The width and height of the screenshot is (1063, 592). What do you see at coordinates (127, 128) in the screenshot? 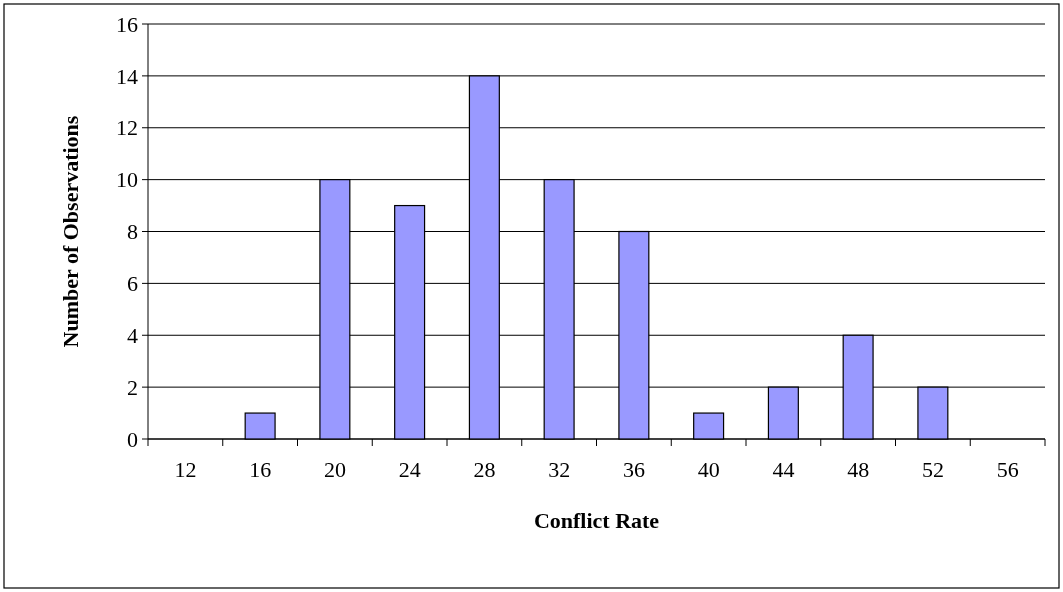
I see `y-tick-label: 12` at bounding box center [127, 128].